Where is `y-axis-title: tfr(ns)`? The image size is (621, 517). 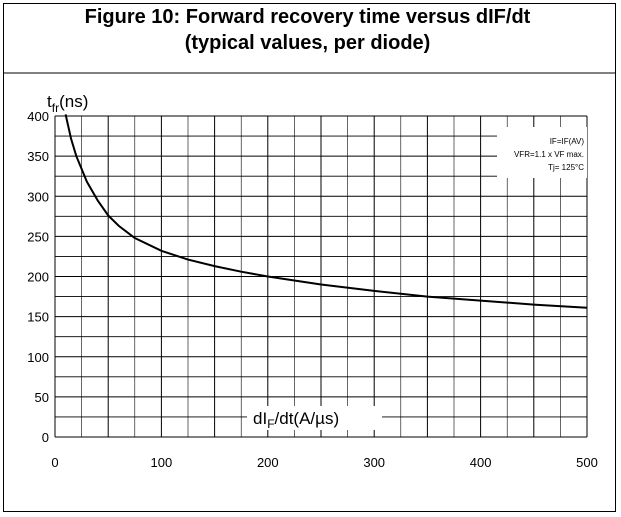 y-axis-title: tfr(ns) is located at coordinates (67, 103).